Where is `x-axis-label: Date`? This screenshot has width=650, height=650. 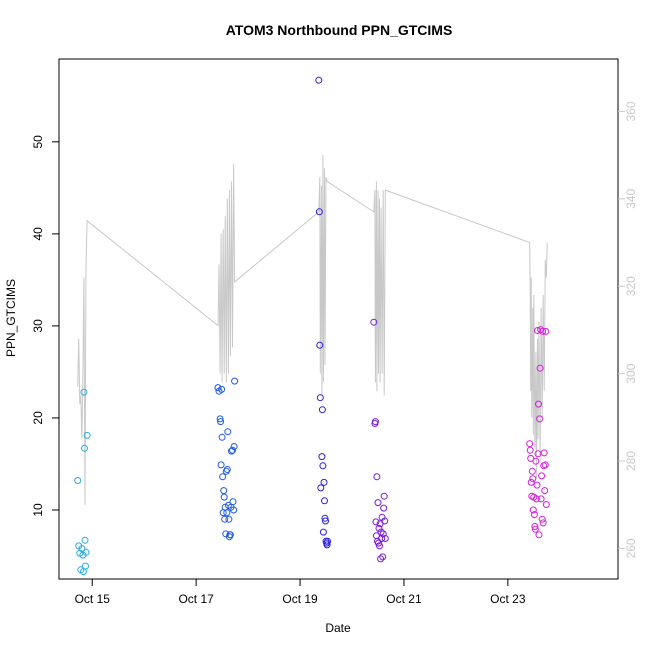 x-axis-label: Date is located at coordinates (338, 628).